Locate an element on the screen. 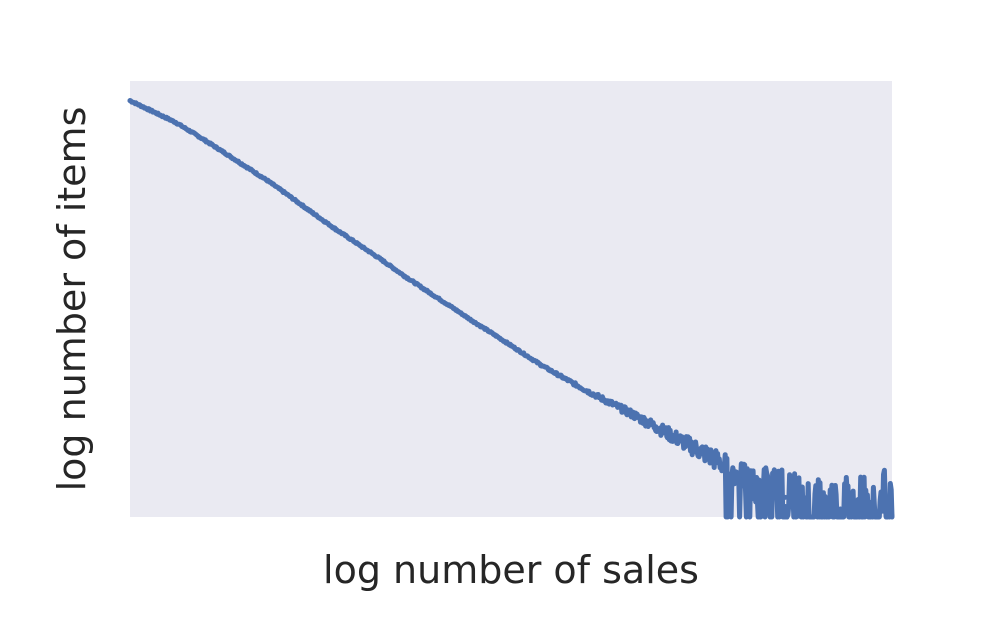 The image size is (992, 632). x-axis-label: log number of sales is located at coordinates (511, 570).